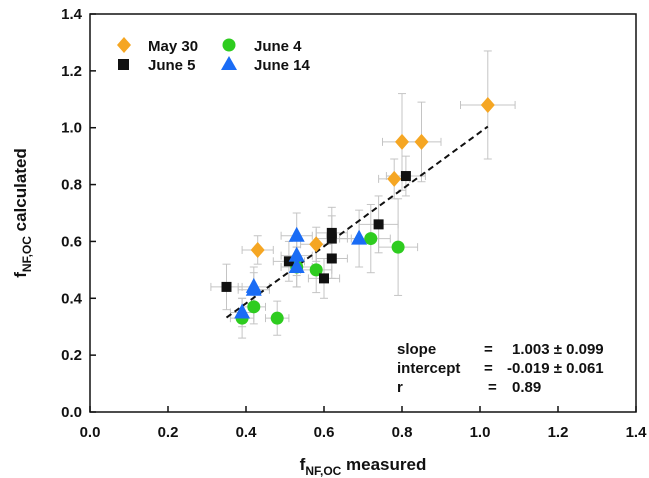  Describe the element at coordinates (323, 471) in the screenshot. I see `x-axis-label-subscript: NF,OC` at that location.